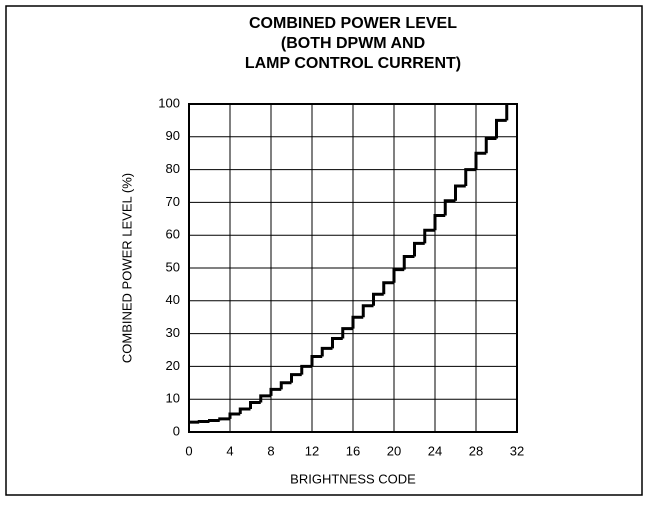  Describe the element at coordinates (173, 266) in the screenshot. I see `y-tick-label: 50` at that location.